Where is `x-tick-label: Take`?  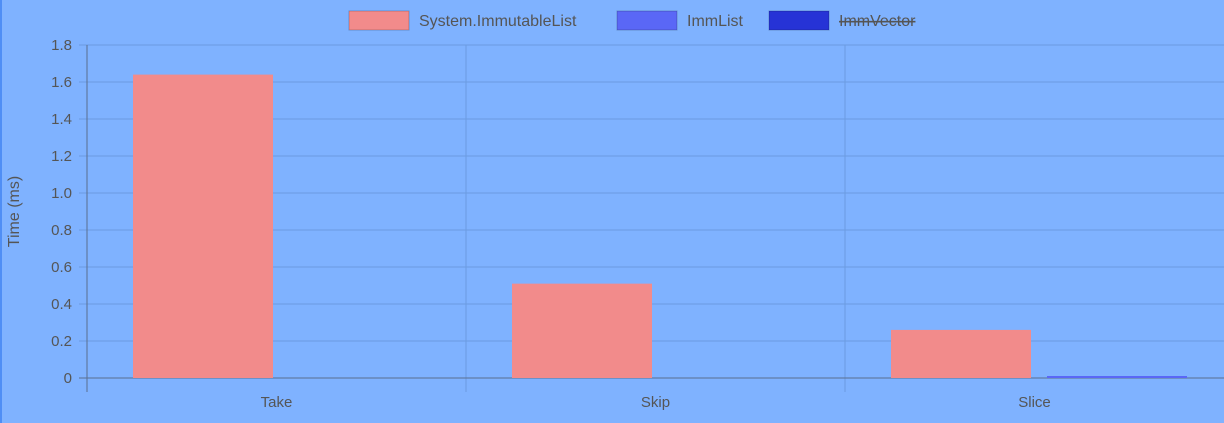 x-tick-label: Take is located at coordinates (277, 402).